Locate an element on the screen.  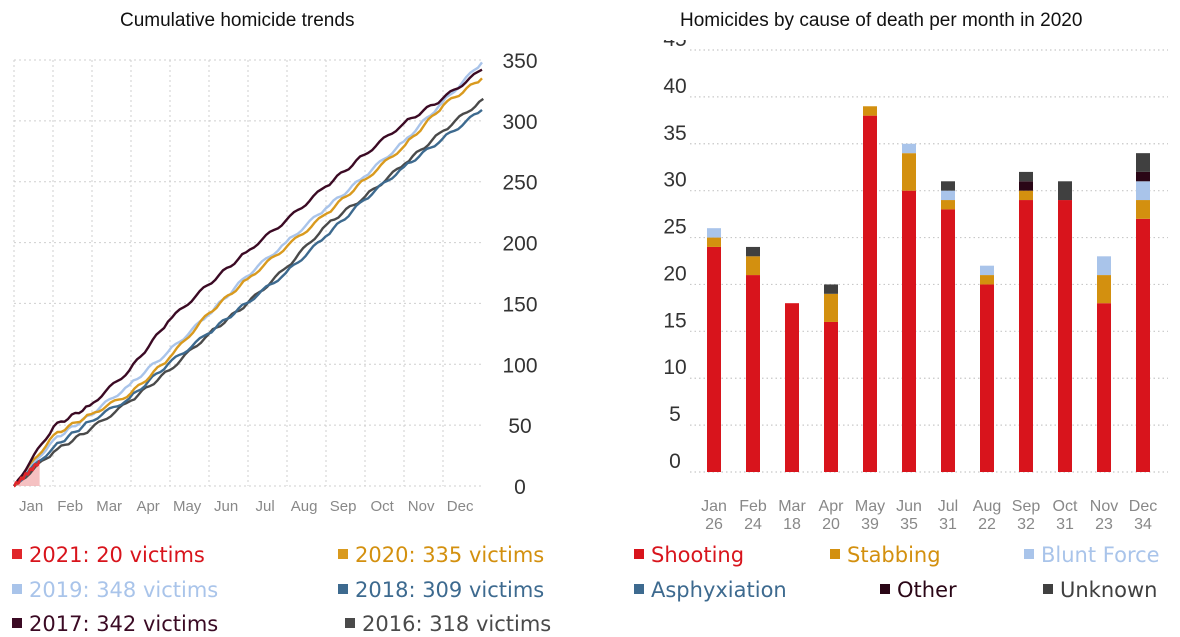
bar-sep-shooting is located at coordinates (1026, 336).